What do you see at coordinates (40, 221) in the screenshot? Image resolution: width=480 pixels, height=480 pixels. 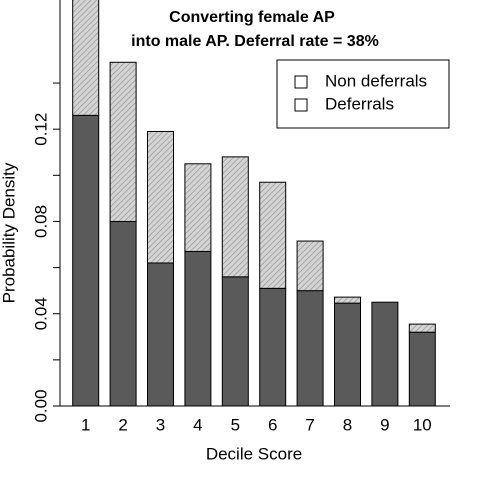 I see `y-tick-label: 0.08` at bounding box center [40, 221].